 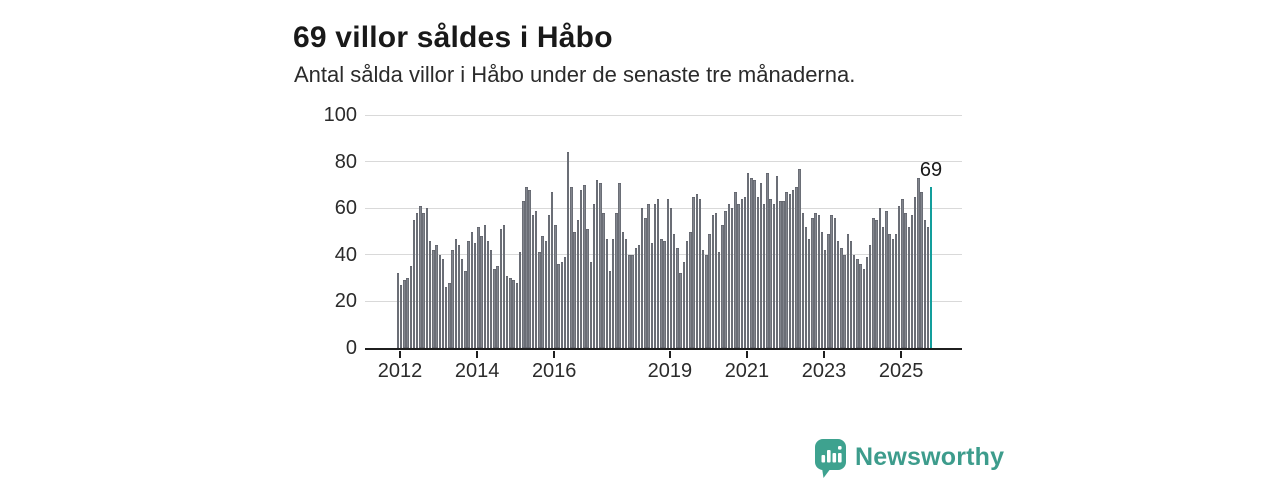 I want to click on y-label-80: 80, so click(x=345, y=161).